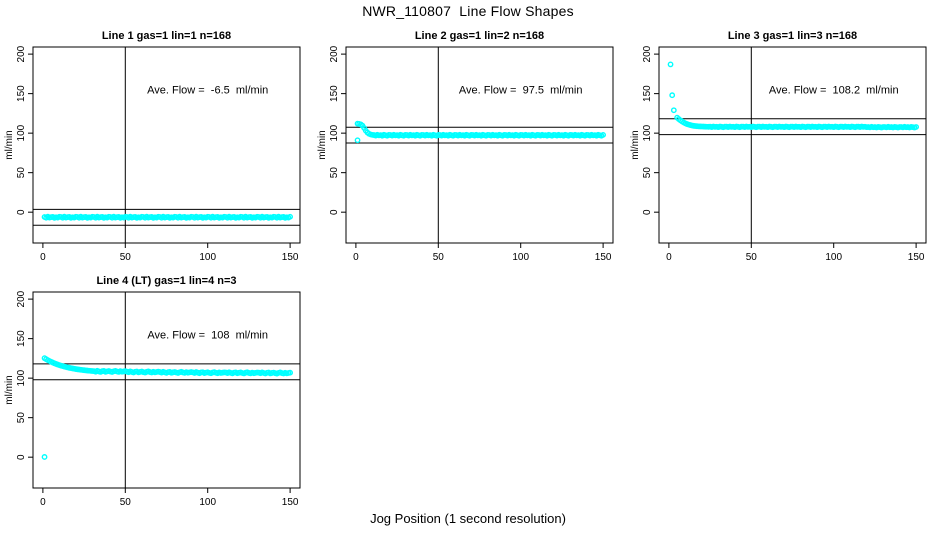  What do you see at coordinates (207, 91) in the screenshot?
I see `avg-flow-annotation: Ave. Flow = -6.5 ml/min` at bounding box center [207, 91].